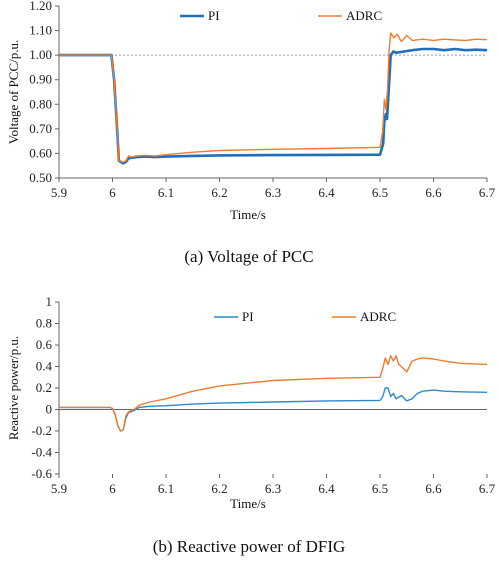  Describe the element at coordinates (59, 192) in the screenshot. I see `chart-a-x-tick-label: 5.9` at that location.